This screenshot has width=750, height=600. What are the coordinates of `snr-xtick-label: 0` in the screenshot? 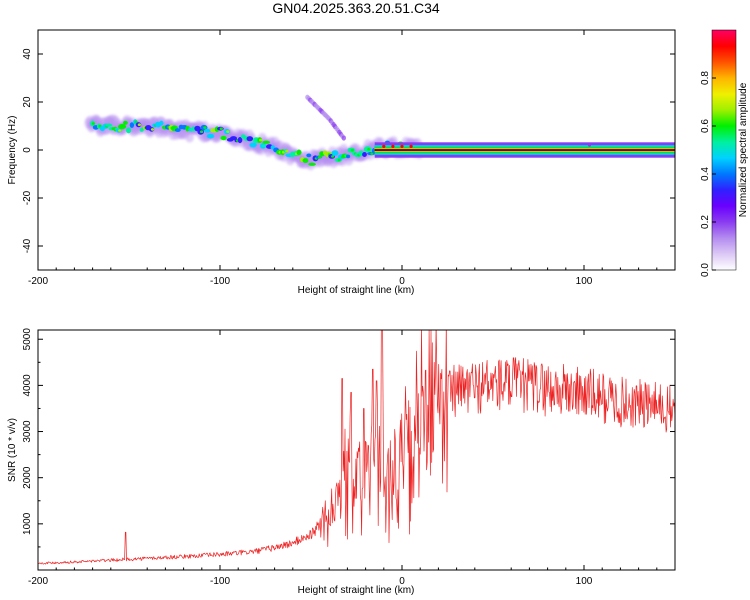 It's located at (402, 581).